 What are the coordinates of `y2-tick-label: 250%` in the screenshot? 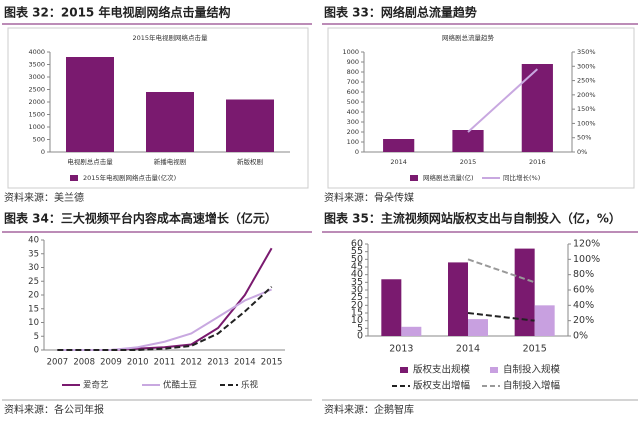 It's located at (586, 81).